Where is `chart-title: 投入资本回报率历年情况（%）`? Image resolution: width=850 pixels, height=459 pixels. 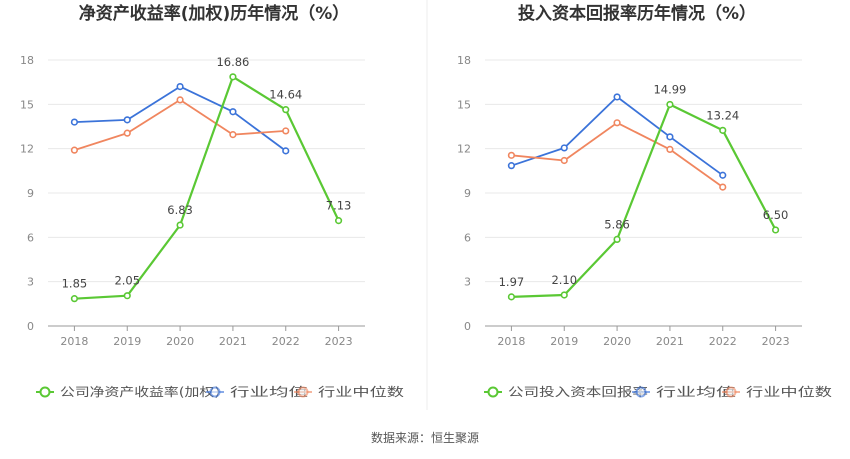 chart-title: 投入资本回报率历年情况（%） is located at coordinates (637, 13).